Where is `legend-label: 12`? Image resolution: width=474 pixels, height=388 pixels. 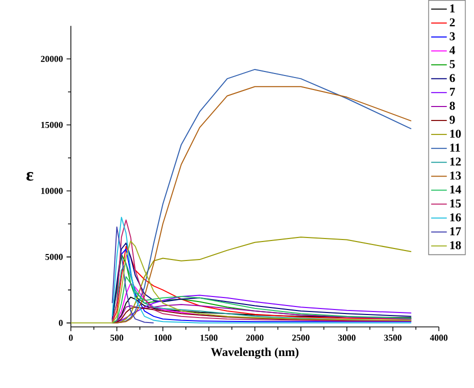
legend-label: 12 is located at coordinates (455, 162).